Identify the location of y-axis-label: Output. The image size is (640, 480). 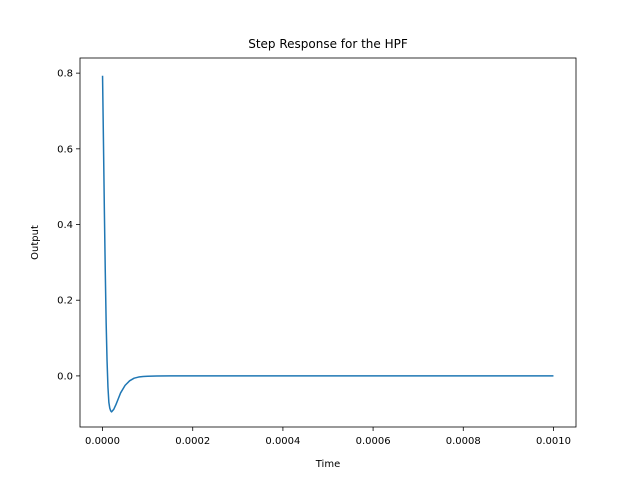
(35, 242).